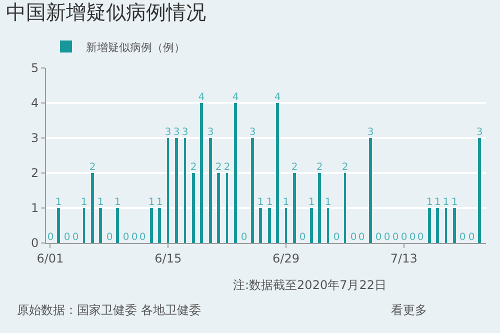 The image size is (500, 333). I want to click on y-tick-label: 1, so click(34, 208).